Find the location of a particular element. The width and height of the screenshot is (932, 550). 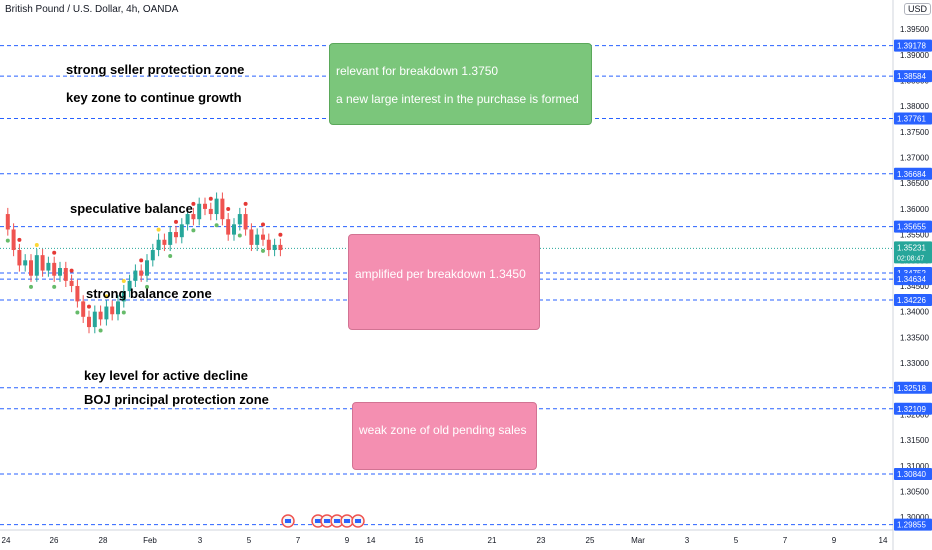

y-tick-label: 1.33500 is located at coordinates (914, 337).